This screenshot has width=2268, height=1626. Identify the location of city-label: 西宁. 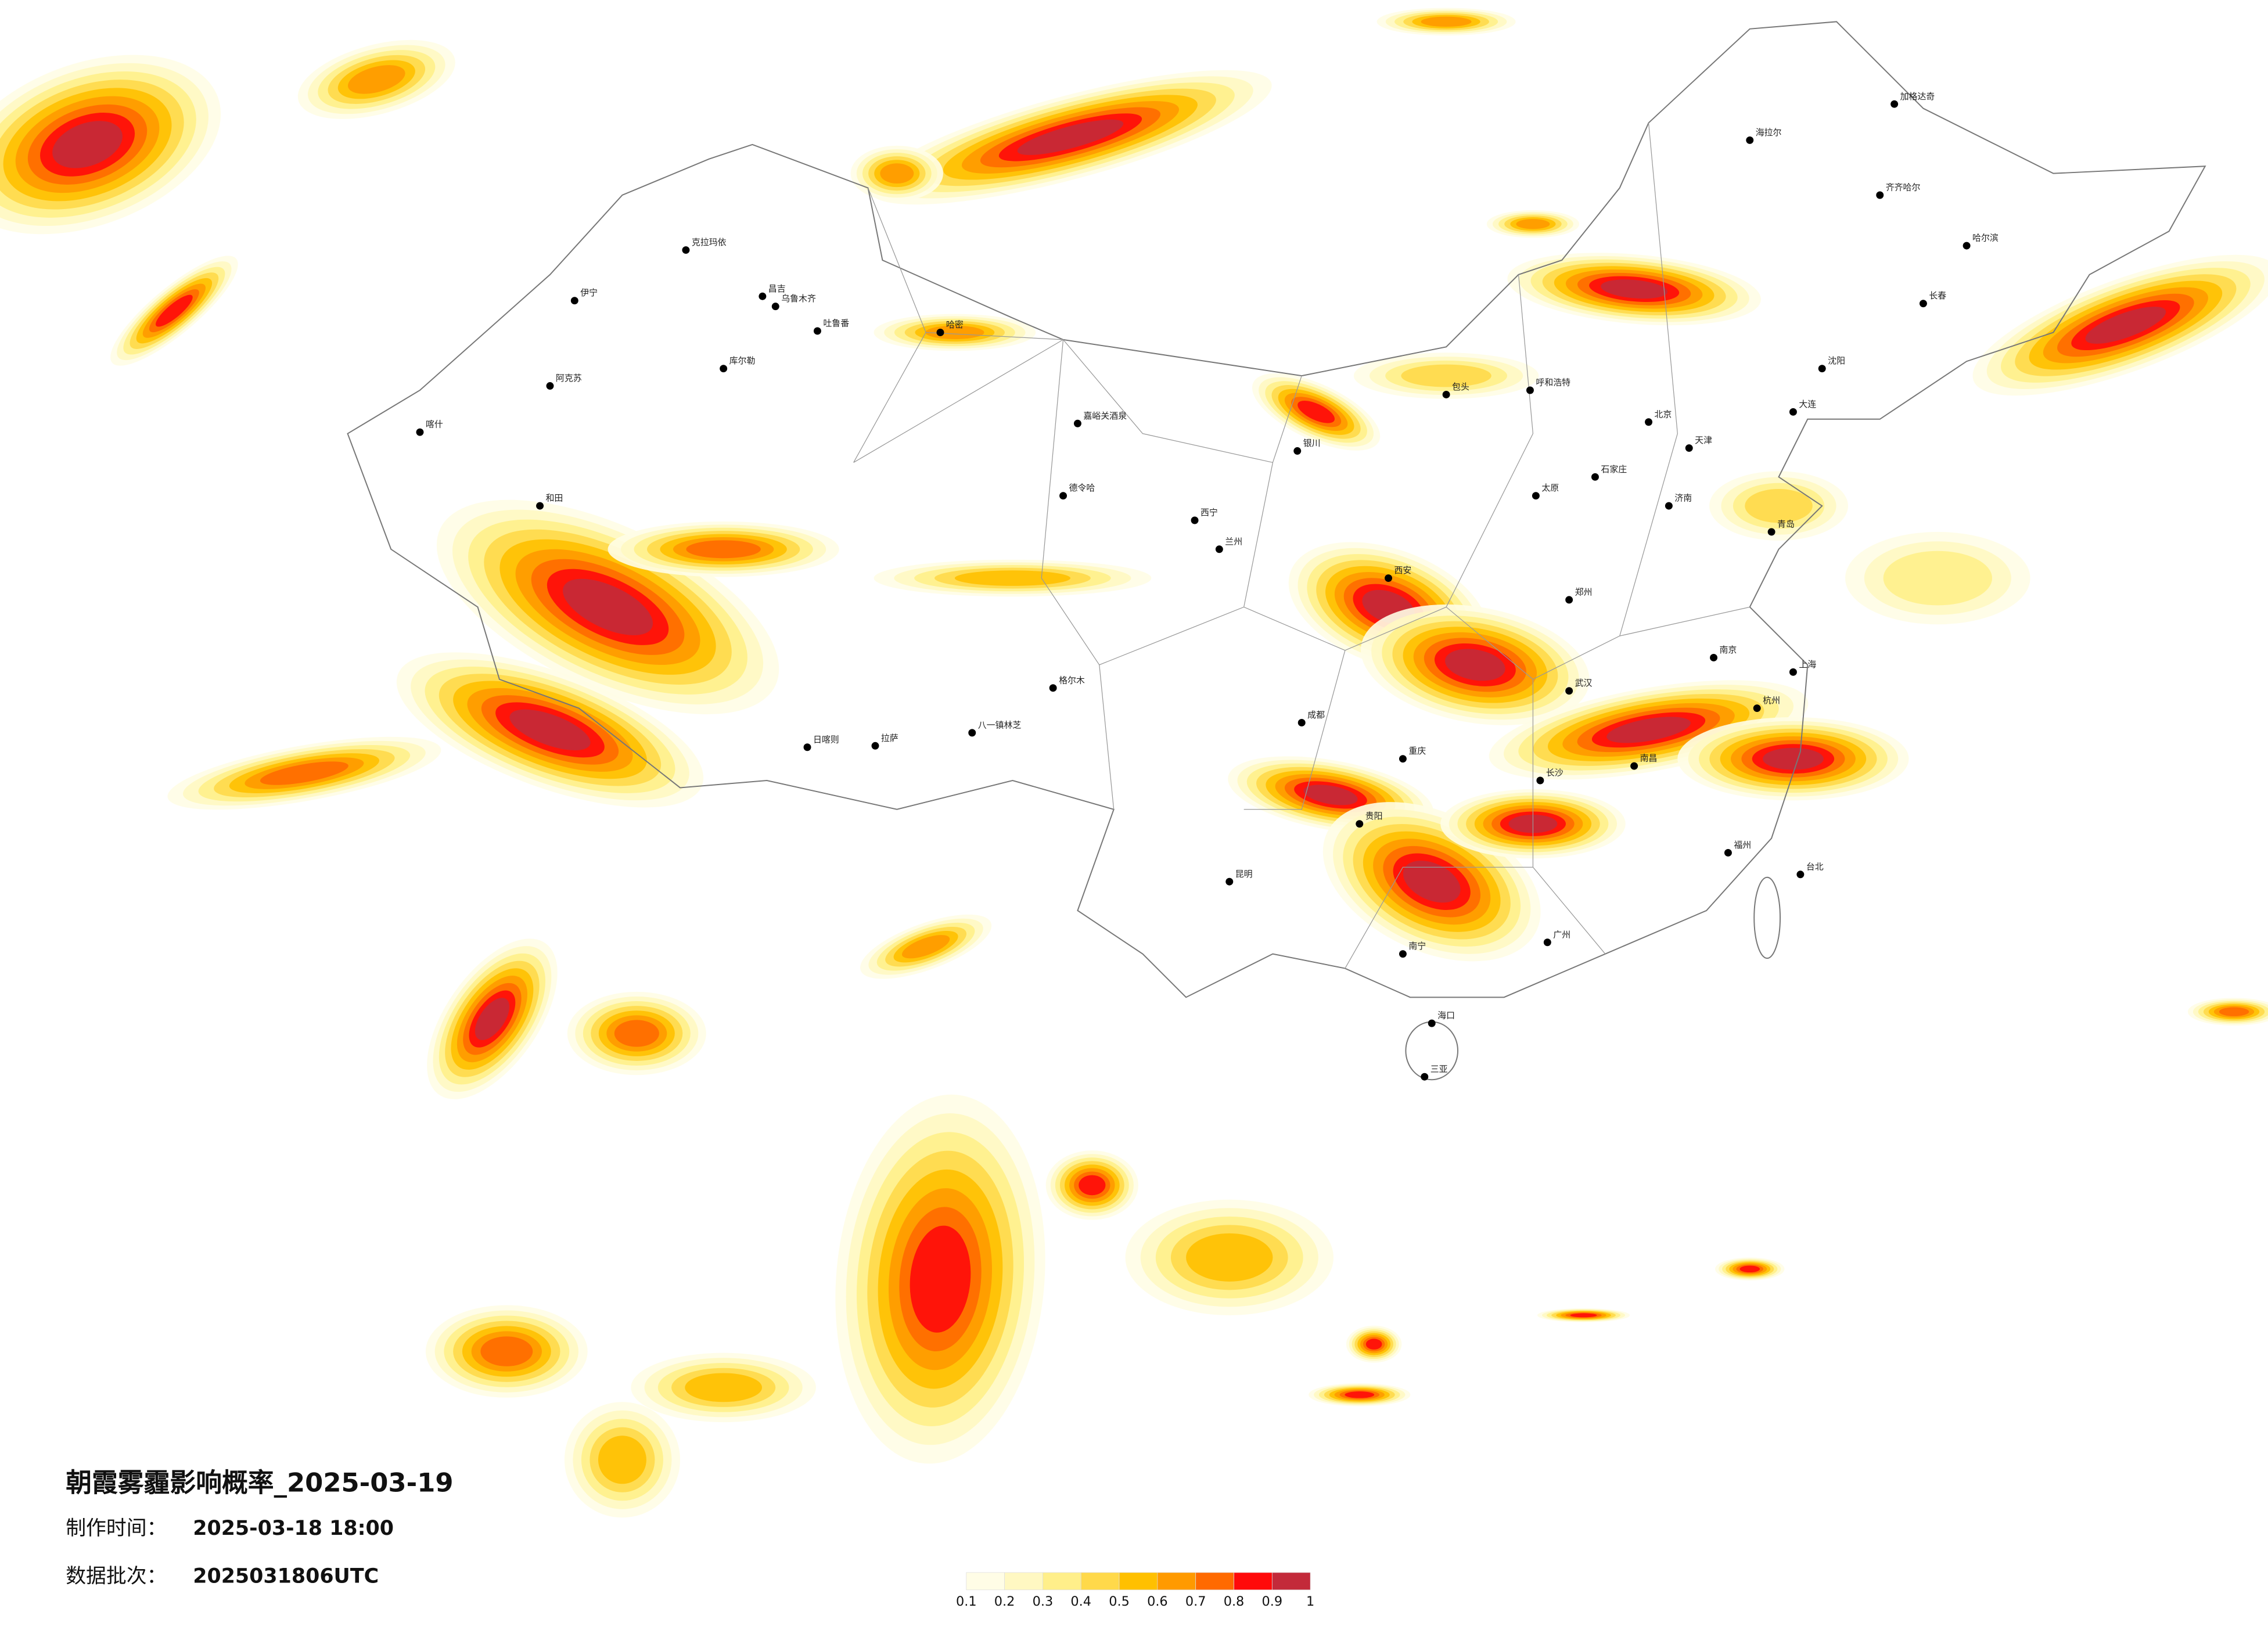
(1209, 513).